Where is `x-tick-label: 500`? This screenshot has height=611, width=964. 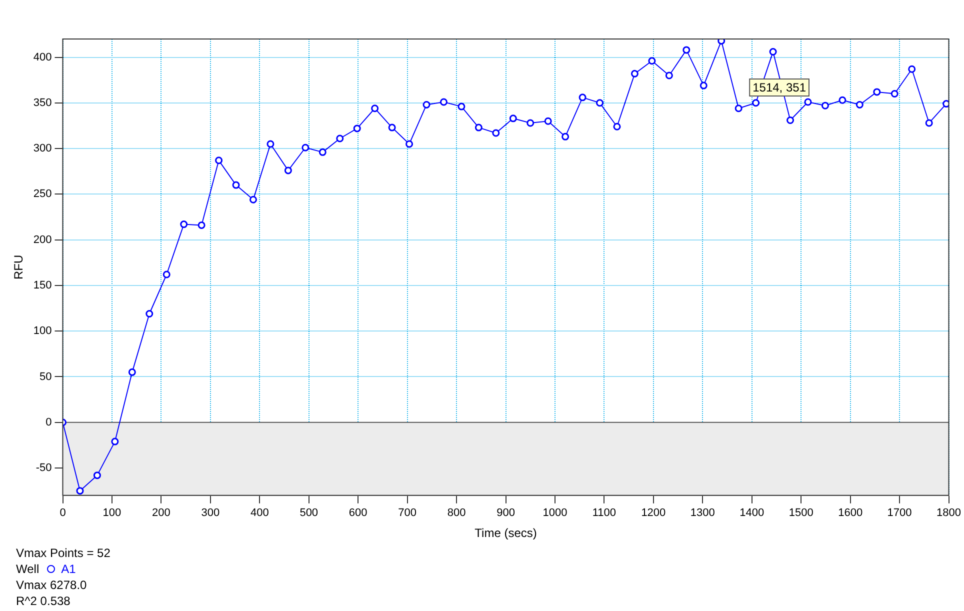
x-tick-label: 500 is located at coordinates (309, 513).